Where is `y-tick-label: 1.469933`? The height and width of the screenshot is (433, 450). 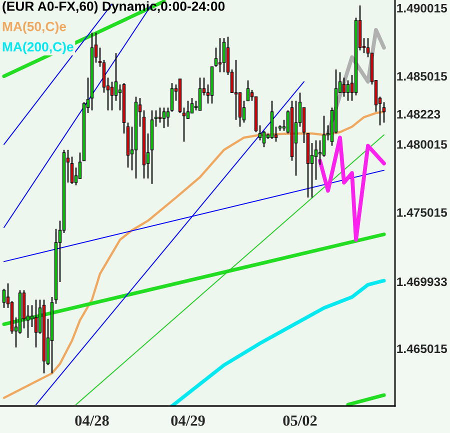
y-tick-label: 1.469933 is located at coordinates (422, 281).